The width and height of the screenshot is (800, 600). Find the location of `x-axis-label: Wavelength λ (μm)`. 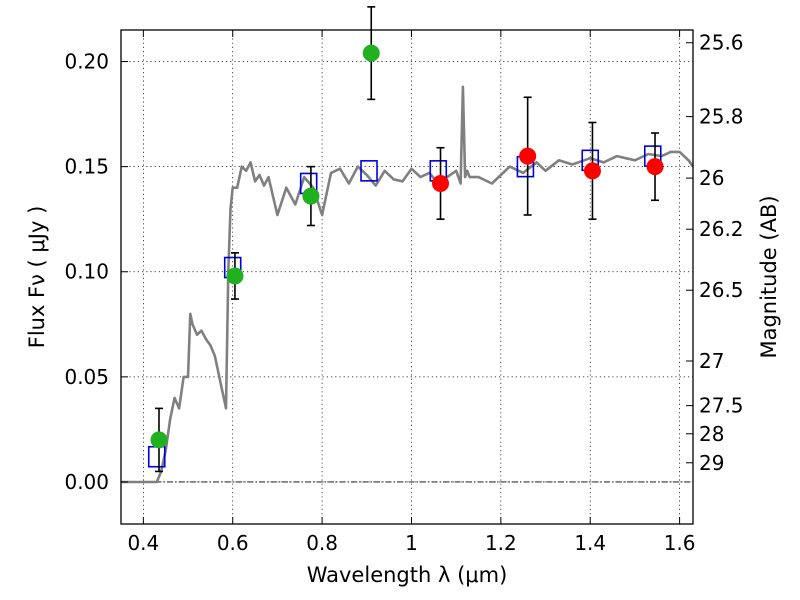

x-axis-label: Wavelength λ (μm) is located at coordinates (407, 575).